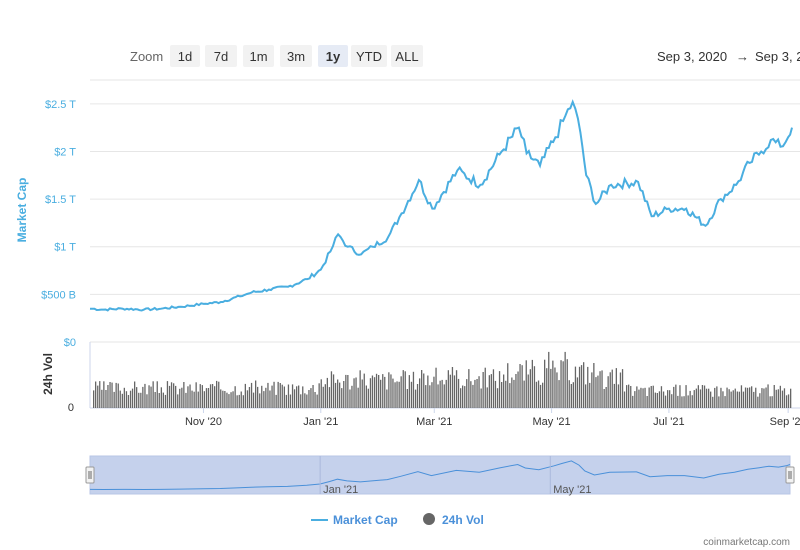  I want to click on volume-axis-title: 24h Vol, so click(48, 374).